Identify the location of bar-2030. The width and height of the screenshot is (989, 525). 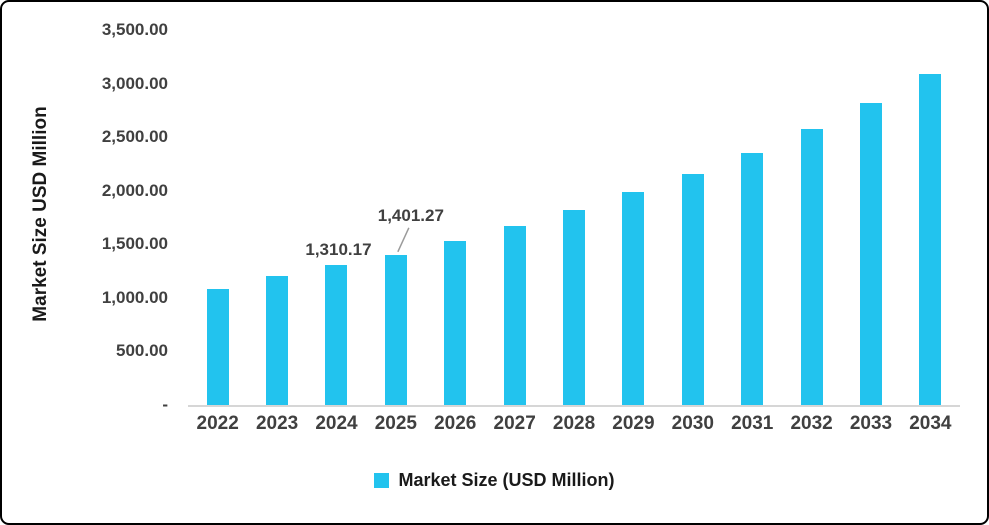
(692, 289).